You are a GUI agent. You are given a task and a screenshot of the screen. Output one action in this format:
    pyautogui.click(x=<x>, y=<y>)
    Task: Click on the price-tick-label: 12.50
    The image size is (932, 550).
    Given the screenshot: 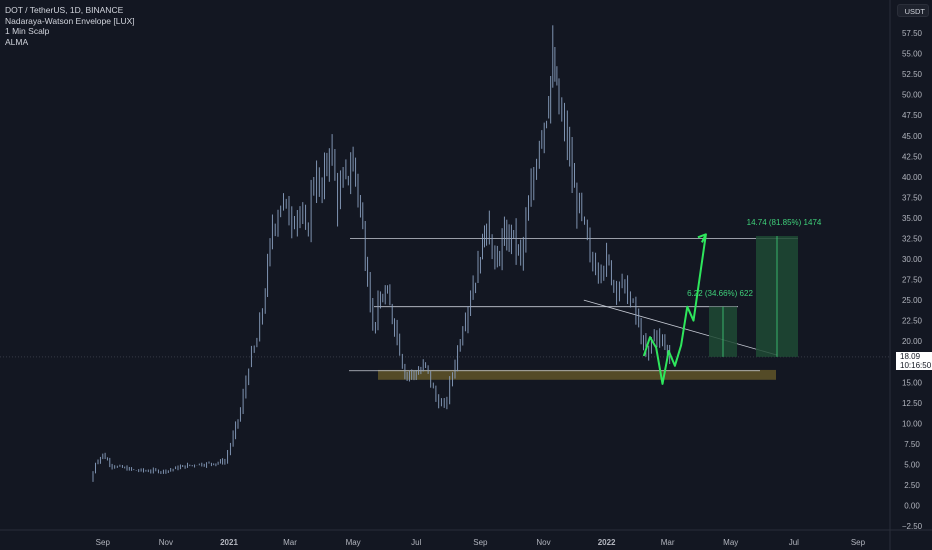 What is the action you would take?
    pyautogui.click(x=912, y=403)
    